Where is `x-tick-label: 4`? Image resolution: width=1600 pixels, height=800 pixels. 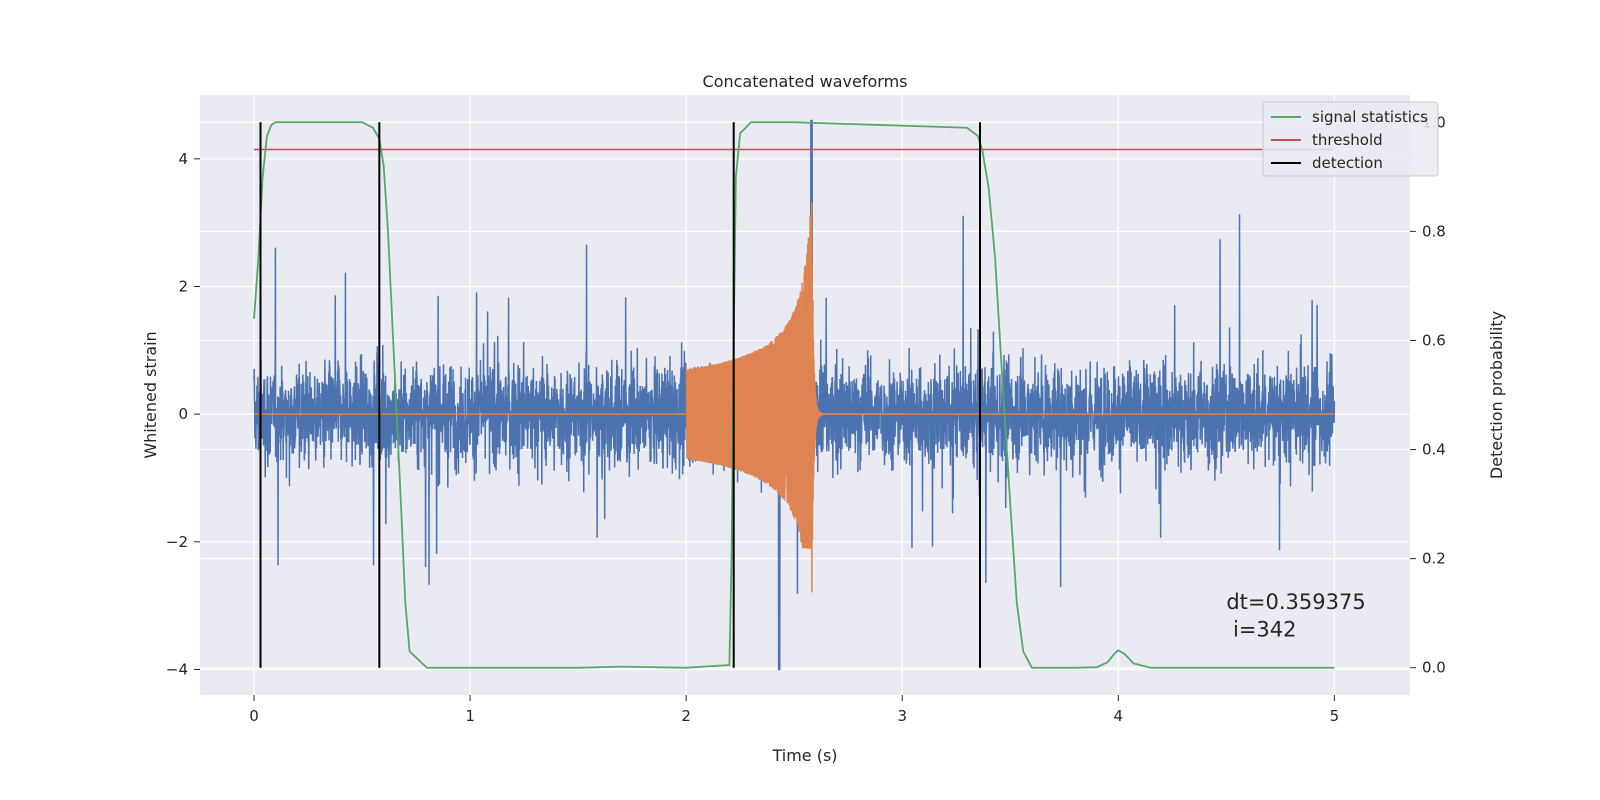
x-tick-label: 4 is located at coordinates (1119, 716).